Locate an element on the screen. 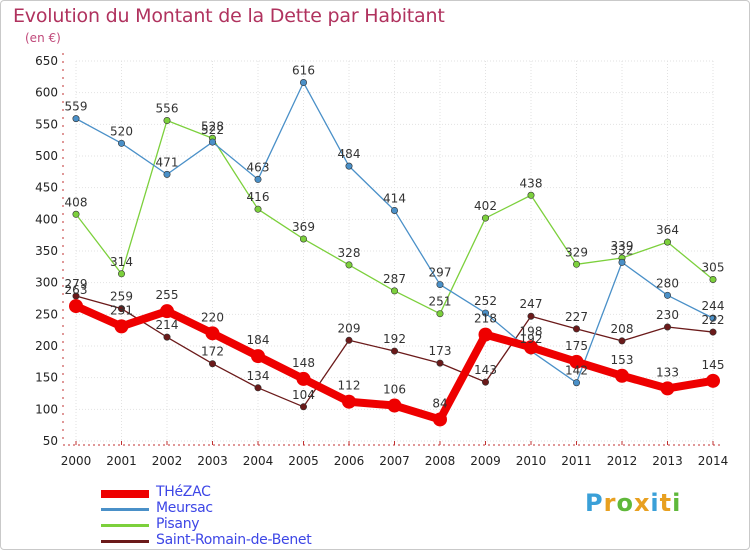  data-label: 255 is located at coordinates (167, 295).